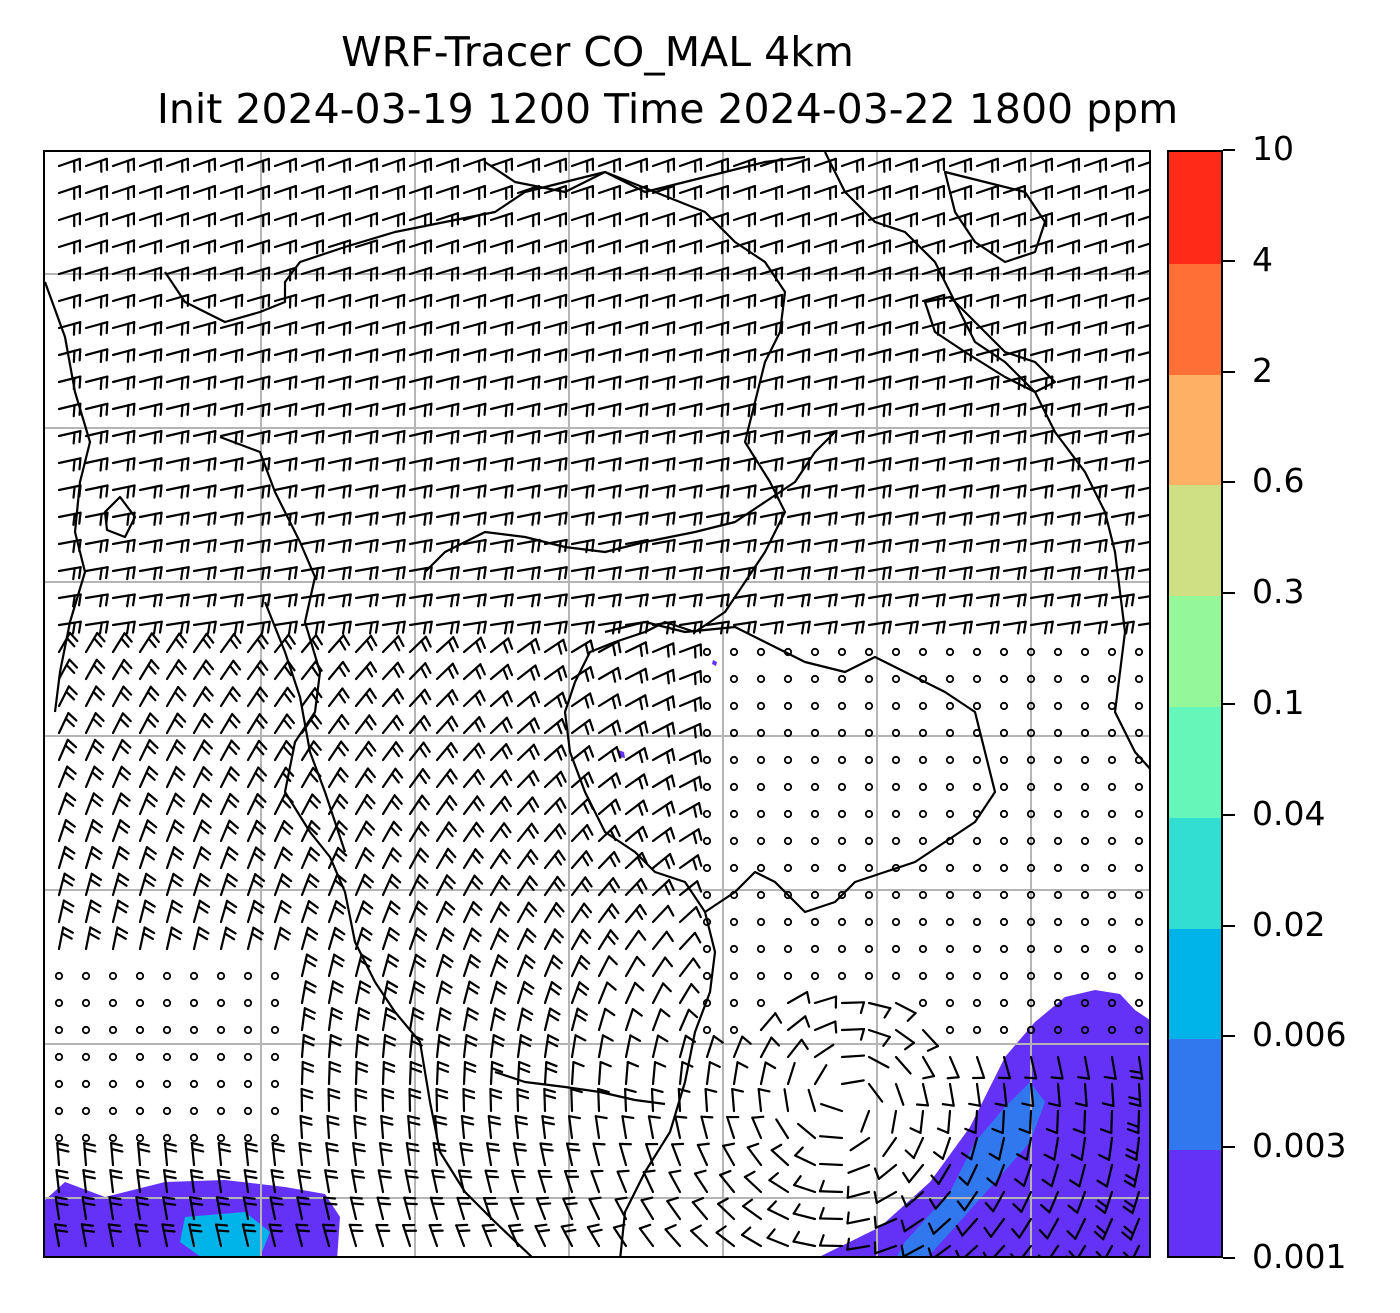 The width and height of the screenshot is (1400, 1313). Describe the element at coordinates (1278, 702) in the screenshot. I see `colorbar-label: 0.1` at that location.